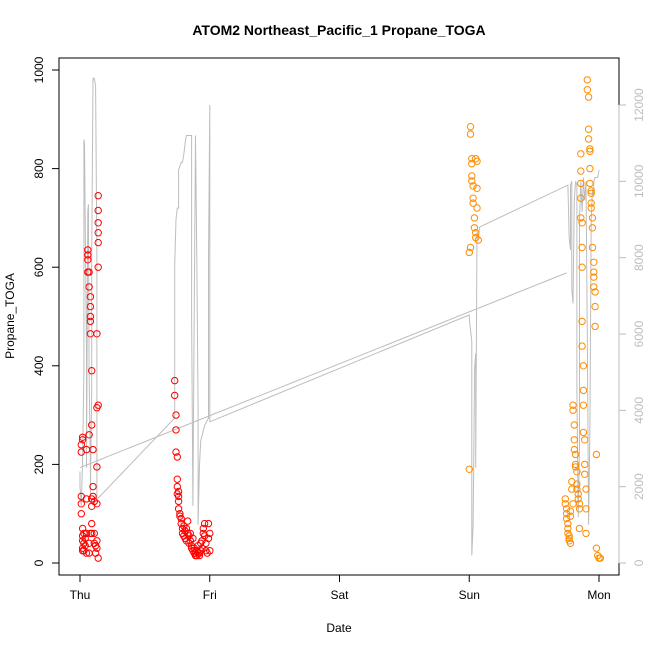 The image size is (650, 650). What do you see at coordinates (10, 316) in the screenshot?
I see `y-axis-label: Propane_TOGA` at bounding box center [10, 316].